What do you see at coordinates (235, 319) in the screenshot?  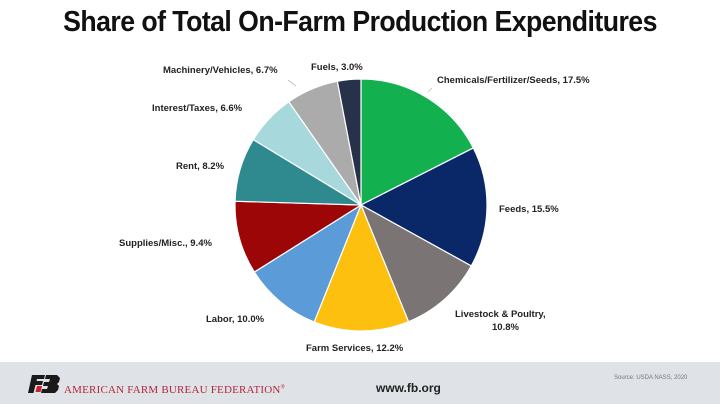 I see `label-labor: Labor, 10.0%` at bounding box center [235, 319].